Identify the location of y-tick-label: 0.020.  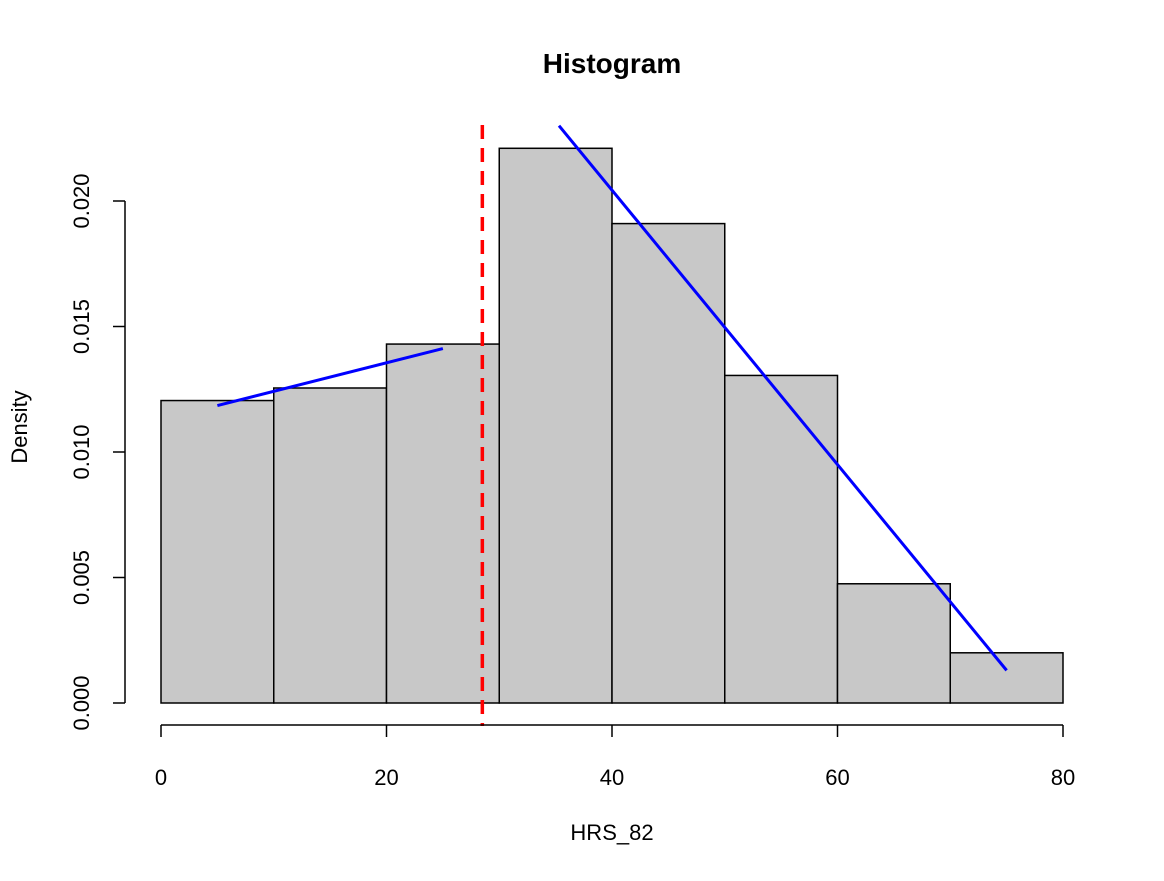
(81, 200).